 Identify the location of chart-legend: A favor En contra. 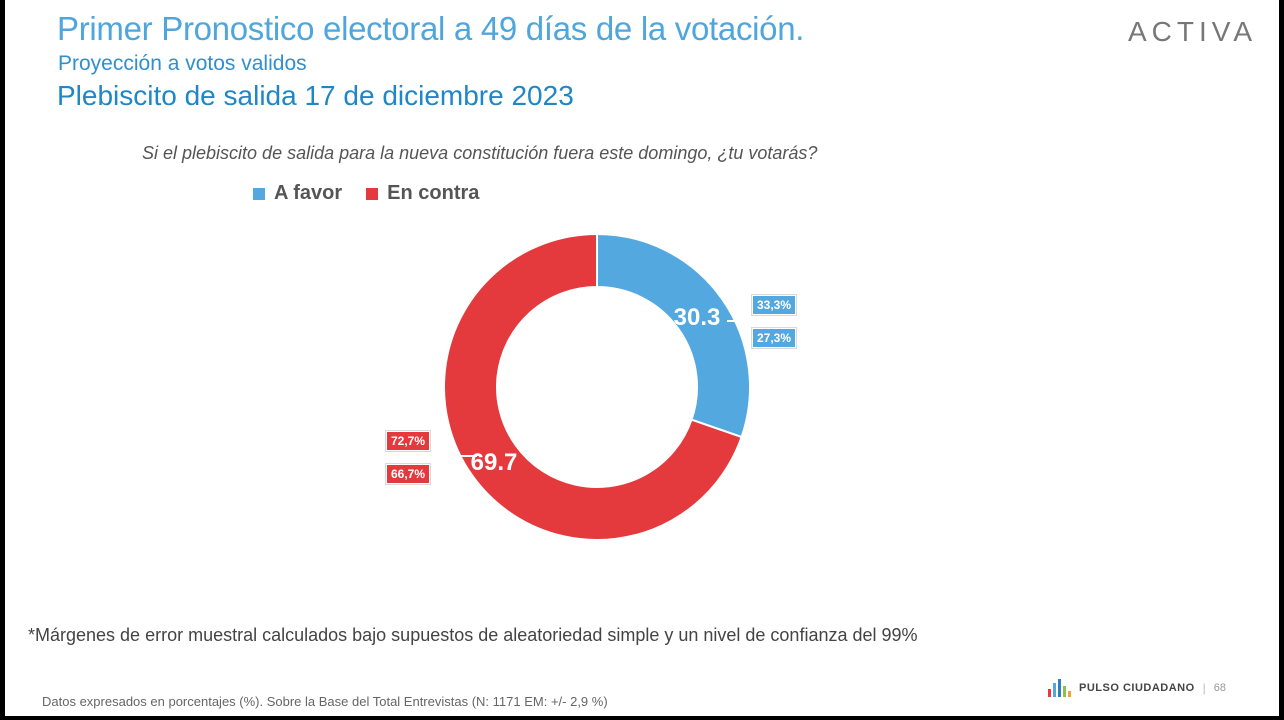
(366, 193).